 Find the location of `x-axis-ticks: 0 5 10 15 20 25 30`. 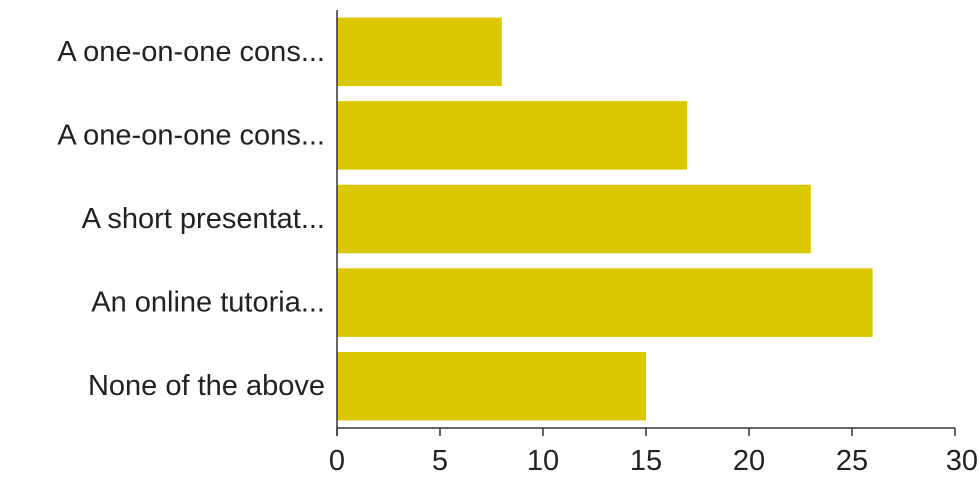

x-axis-ticks: 0 5 10 15 20 25 30 is located at coordinates (653, 452).